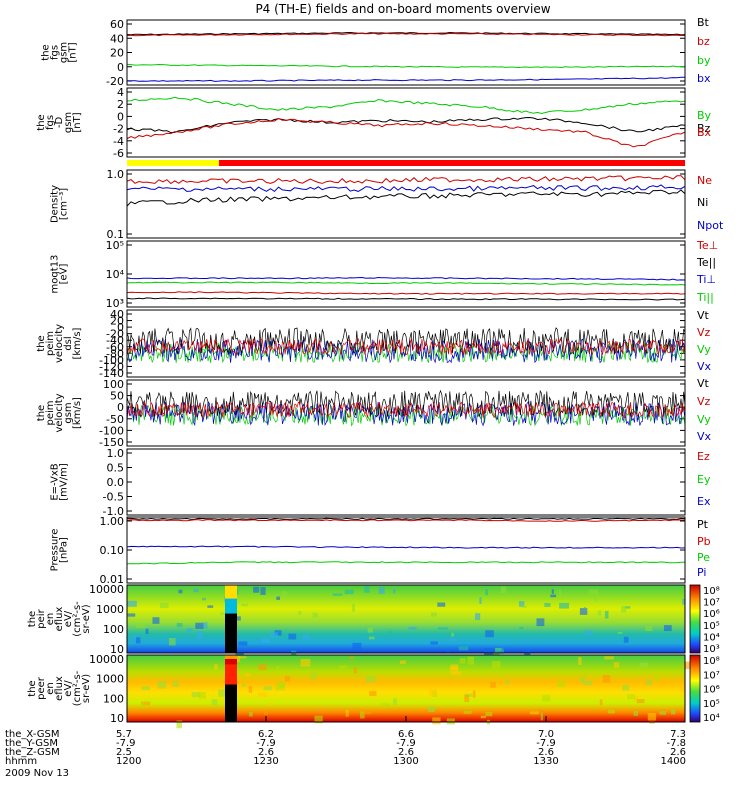  I want to click on y-tick-label: 10, so click(117, 718).